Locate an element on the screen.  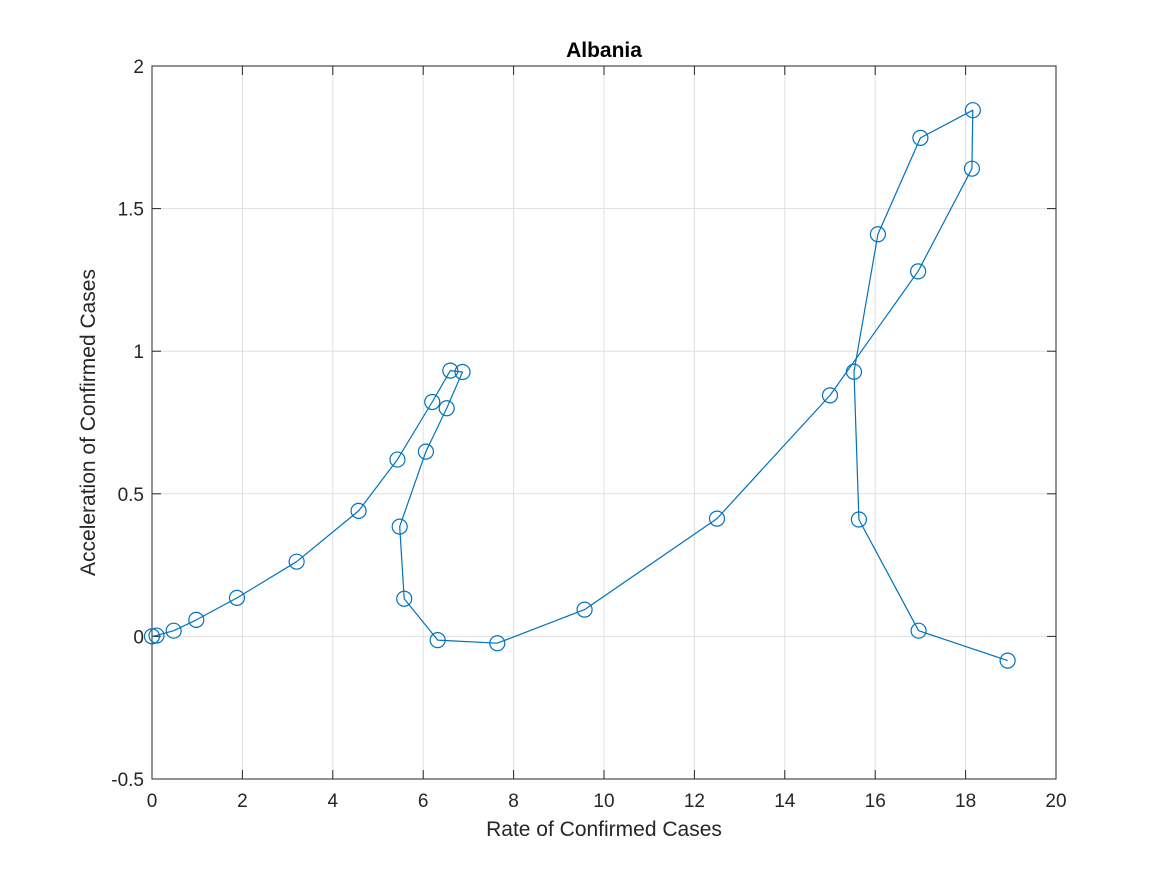
x-tick-label: 4 is located at coordinates (333, 801).